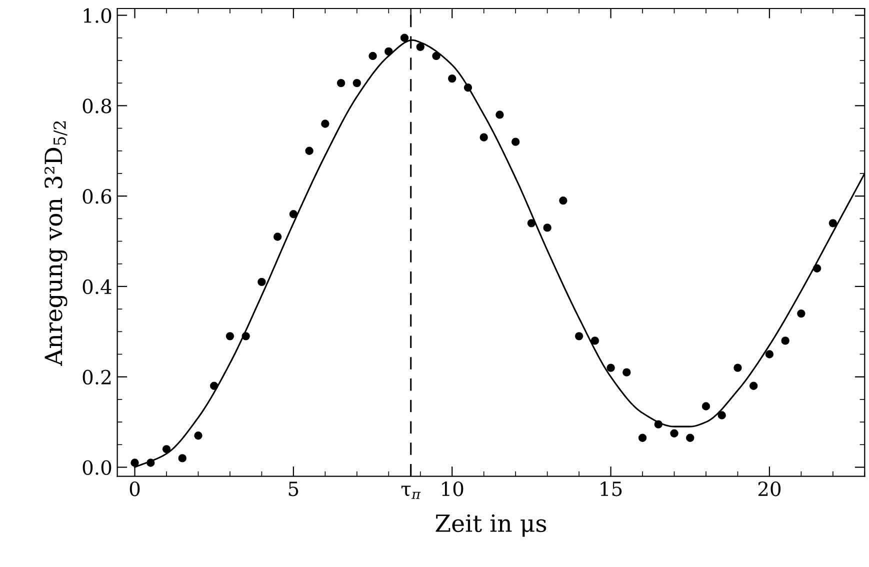 This screenshot has height=567, width=869. What do you see at coordinates (453, 488) in the screenshot?
I see `x-tick-label: 10` at bounding box center [453, 488].